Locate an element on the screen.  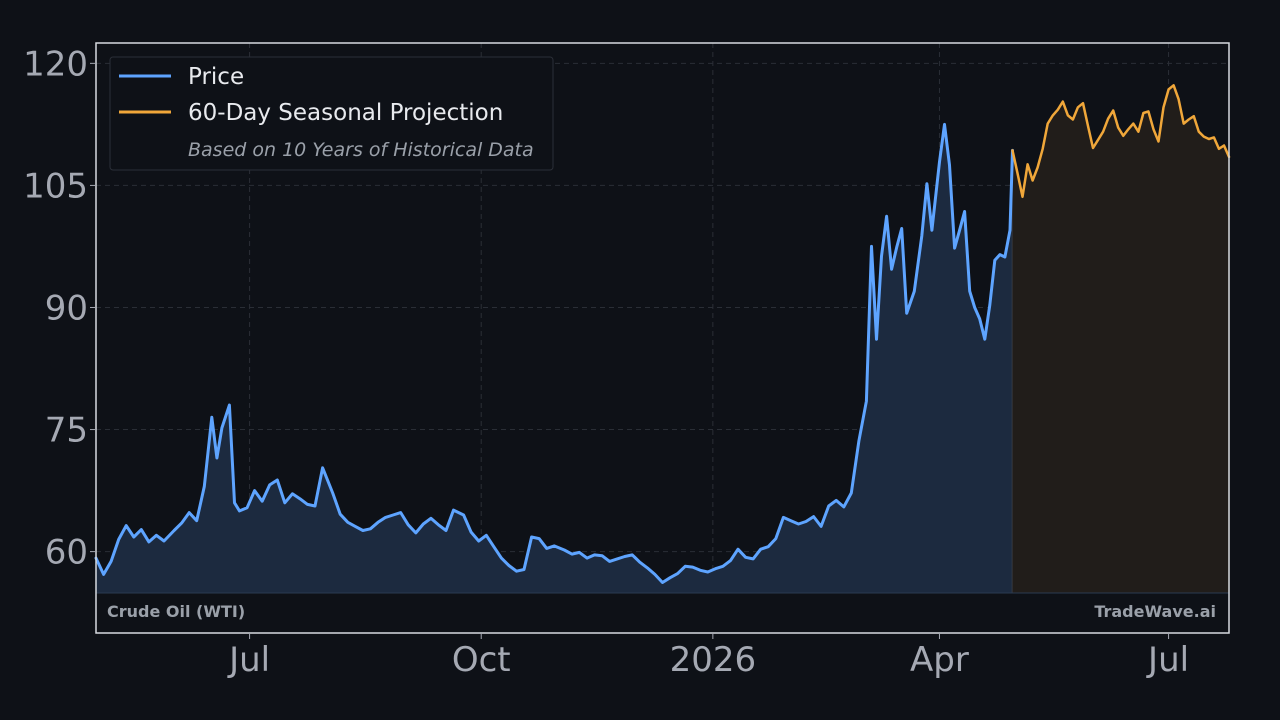
series-fill is located at coordinates (1120, 339).